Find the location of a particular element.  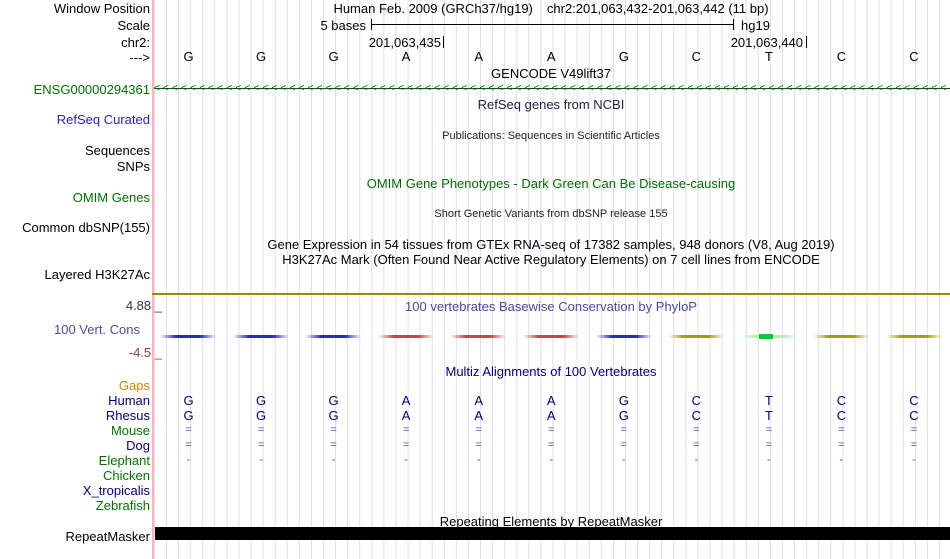

species-label: Chicken is located at coordinates (126, 475).